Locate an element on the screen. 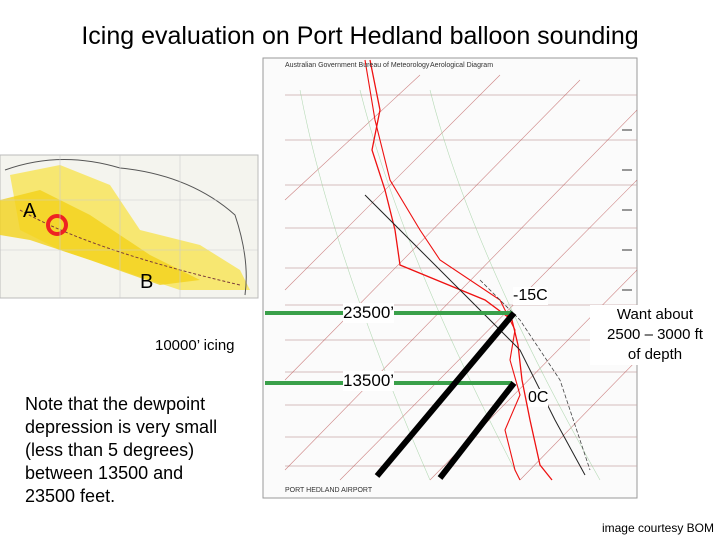 This screenshot has width=720, height=540. upper-height: 23500’ is located at coordinates (369, 313).